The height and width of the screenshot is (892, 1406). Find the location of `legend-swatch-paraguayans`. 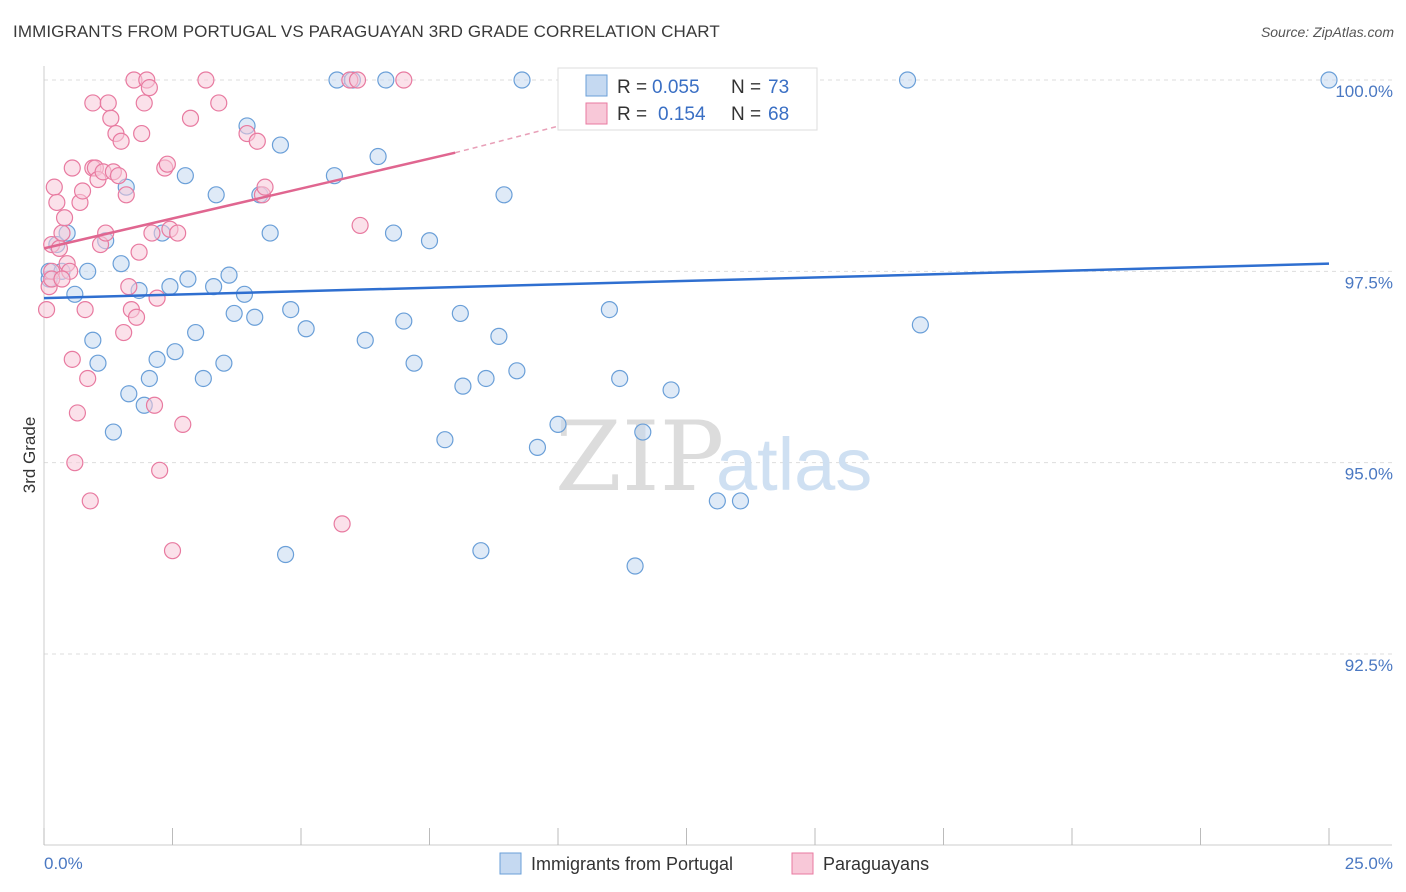

legend-swatch-paraguayans is located at coordinates (596, 113).